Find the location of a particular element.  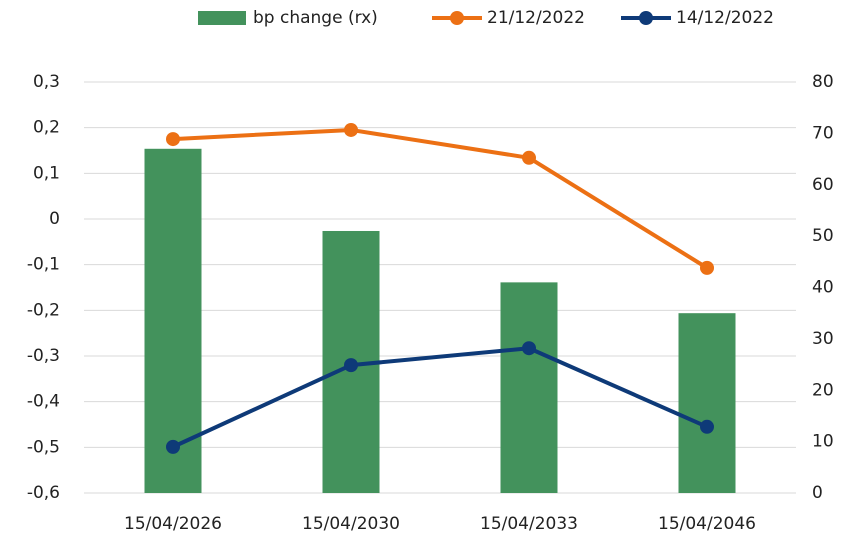

legend-label: 21/12/2022 is located at coordinates (536, 18).